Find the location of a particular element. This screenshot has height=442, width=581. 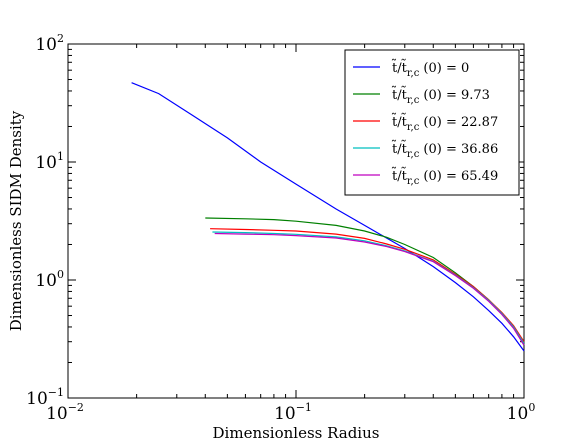

y-tick-label: 10⁻¹ is located at coordinates (45, 397).